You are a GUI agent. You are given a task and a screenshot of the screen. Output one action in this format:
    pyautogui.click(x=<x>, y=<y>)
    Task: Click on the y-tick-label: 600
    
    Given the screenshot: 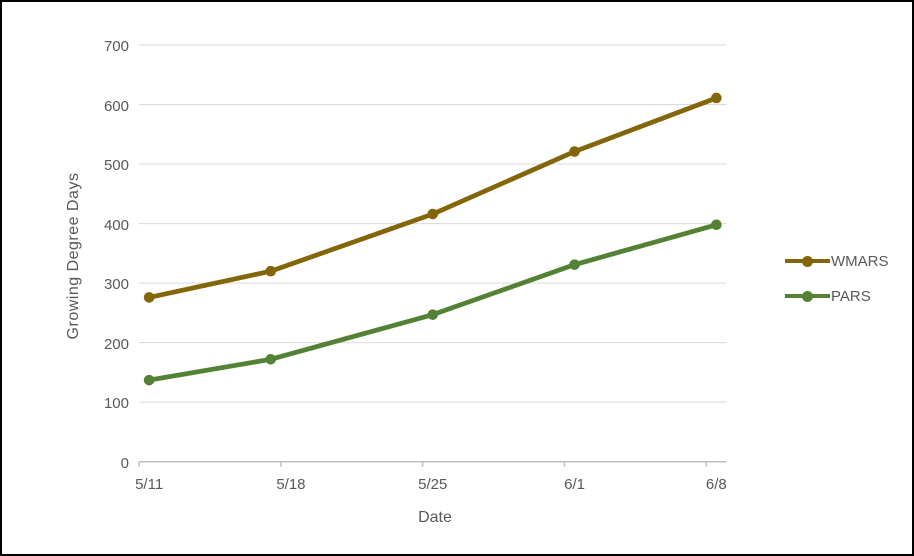 What is the action you would take?
    pyautogui.click(x=116, y=106)
    